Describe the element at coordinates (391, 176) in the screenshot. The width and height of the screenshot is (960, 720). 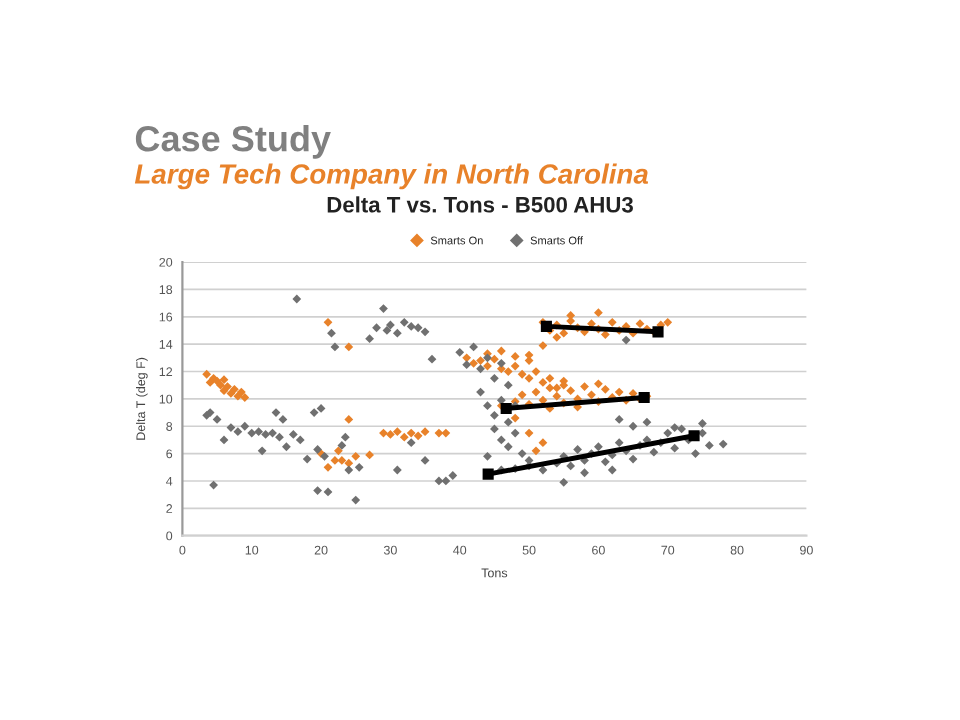
I see `text: Large Tech Company in North Carolina` at that location.